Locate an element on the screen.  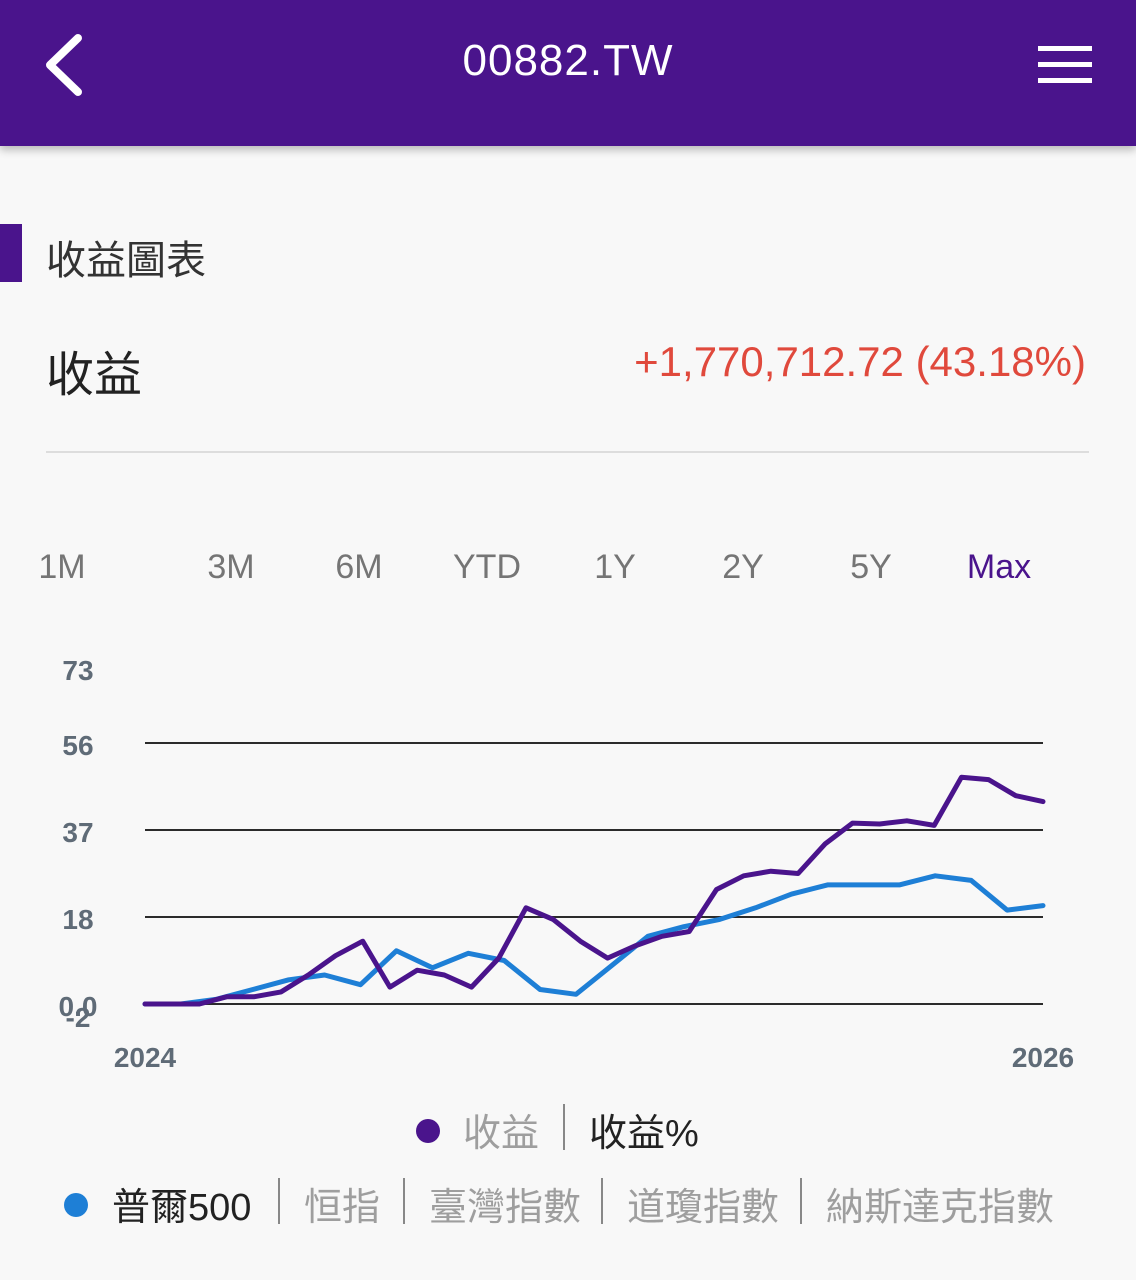
profit-value: +1,770,712.72 (43.18%) is located at coordinates (860, 361).